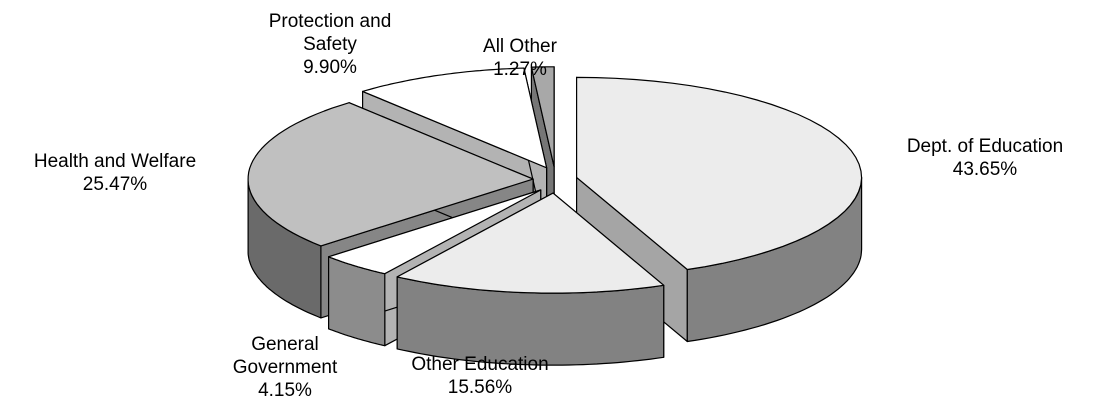 This screenshot has height=417, width=1096. Describe the element at coordinates (330, 33) in the screenshot. I see `category-name: Protection and Safety` at that location.